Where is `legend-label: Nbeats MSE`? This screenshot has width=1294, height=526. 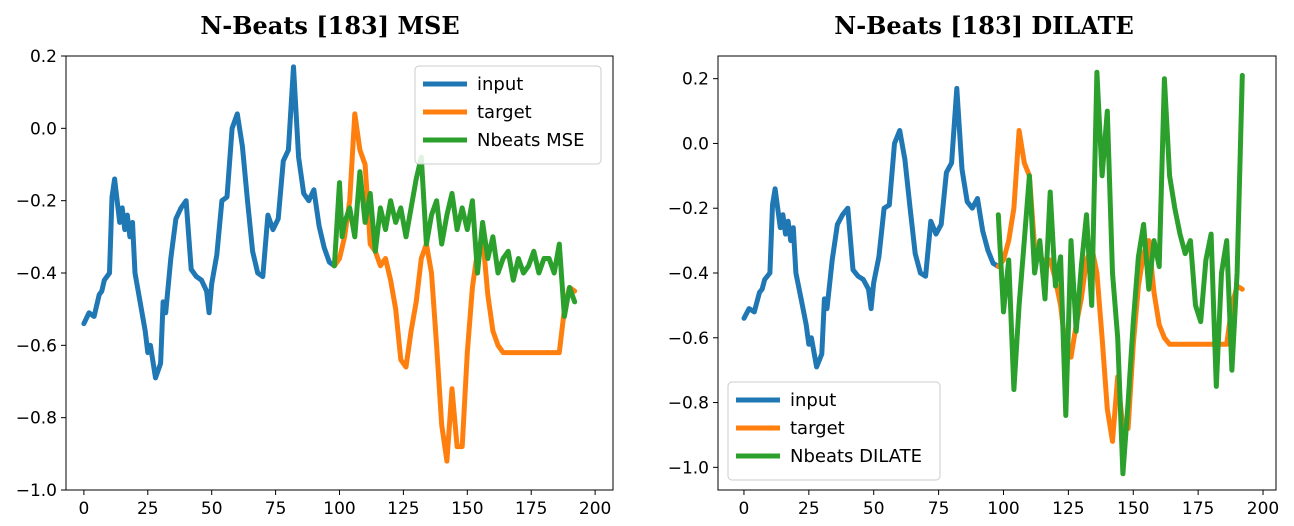 legend-label: Nbeats MSE is located at coordinates (530, 140).